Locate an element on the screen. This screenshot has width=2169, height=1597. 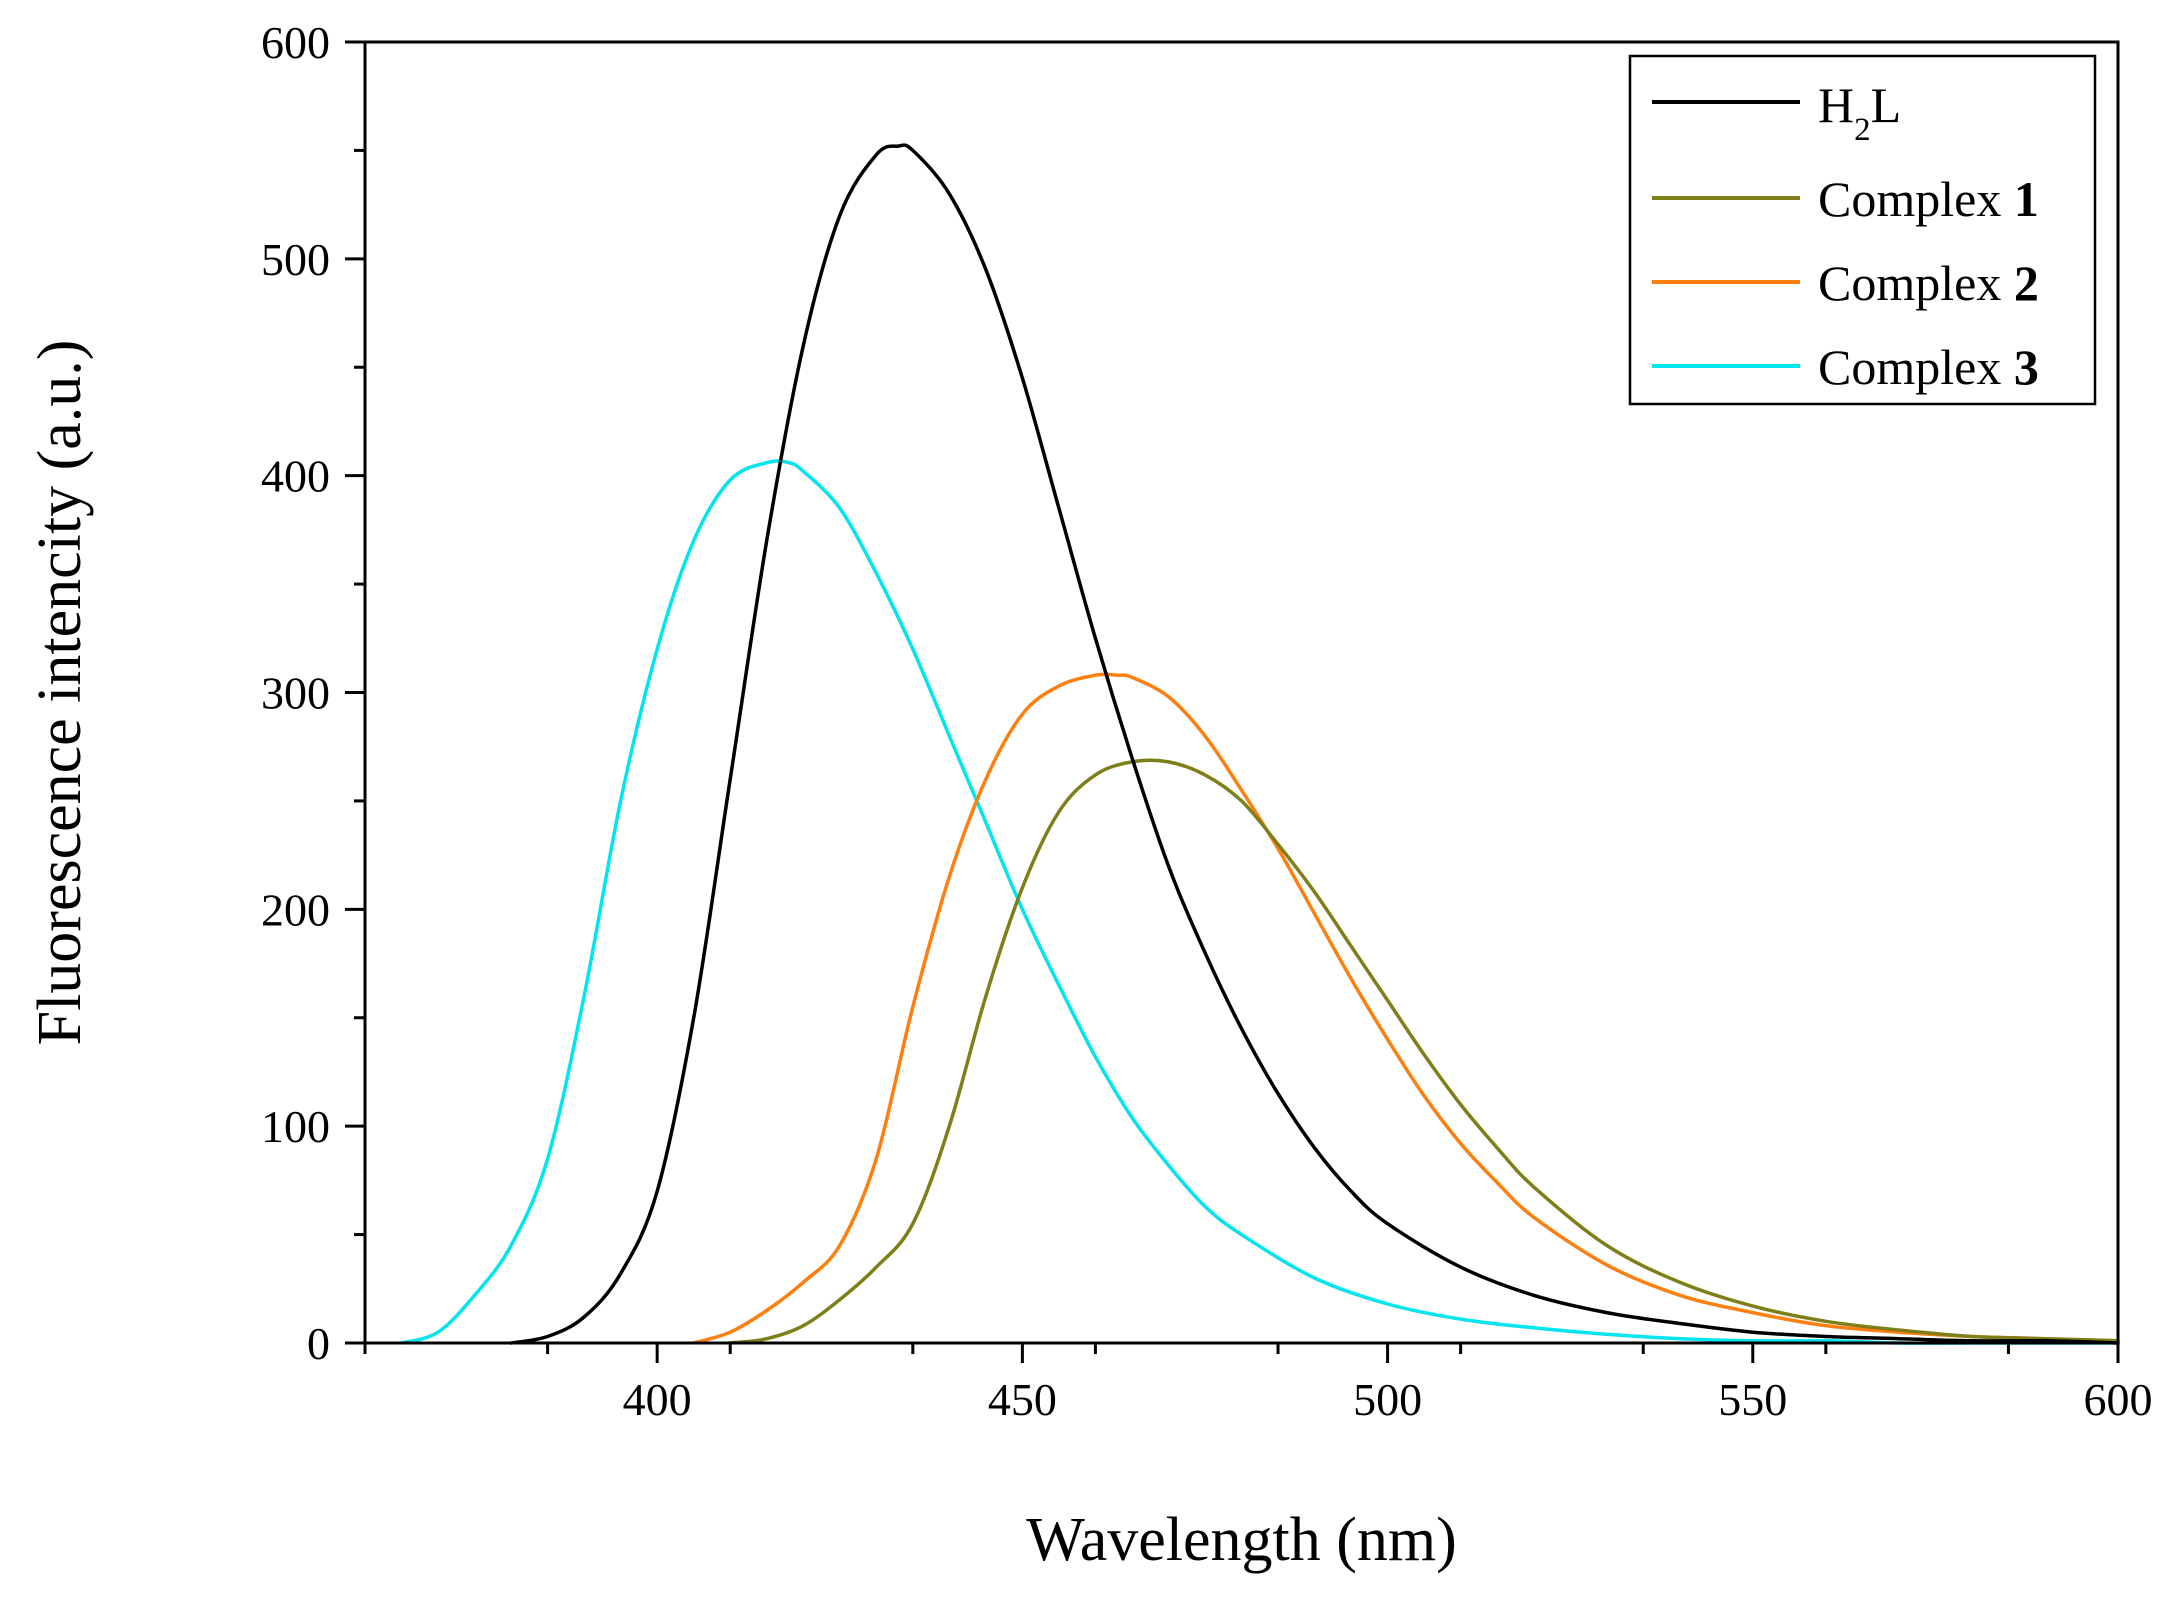
legend-label: Complex 1 is located at coordinates (1928, 199).